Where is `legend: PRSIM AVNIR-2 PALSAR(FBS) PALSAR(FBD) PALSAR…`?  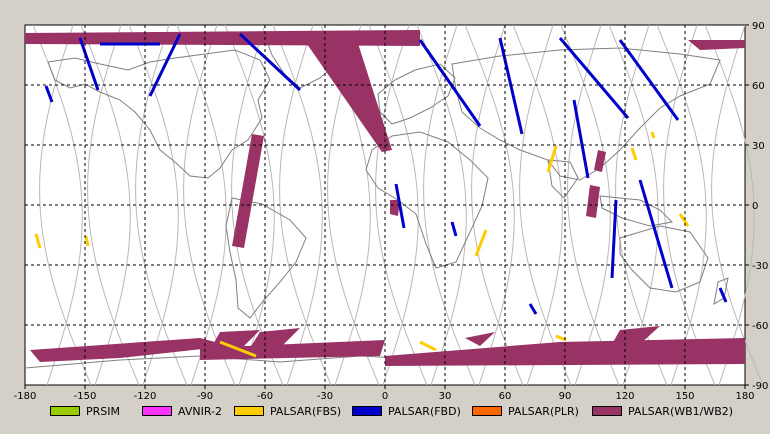 legend: PRSIM AVNIR-2 PALSAR(FBS) PALSAR(FBD) PALSAR… is located at coordinates (385, 410).